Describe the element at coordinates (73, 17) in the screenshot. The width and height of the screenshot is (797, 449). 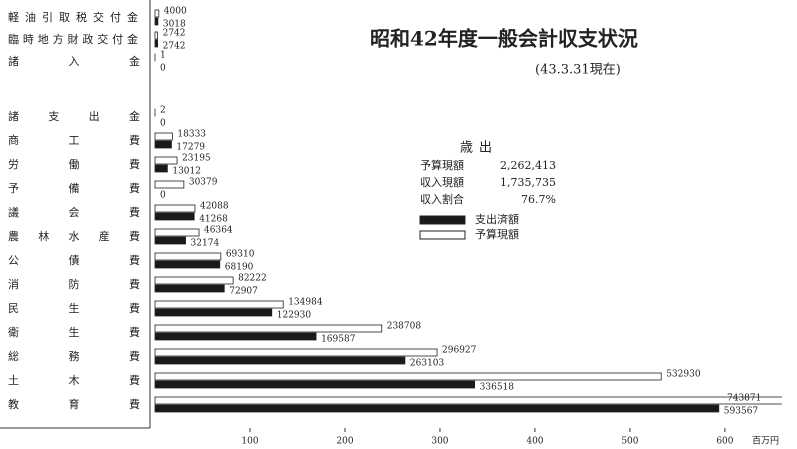
I see `category-label: 軽油引取税交付金` at that location.